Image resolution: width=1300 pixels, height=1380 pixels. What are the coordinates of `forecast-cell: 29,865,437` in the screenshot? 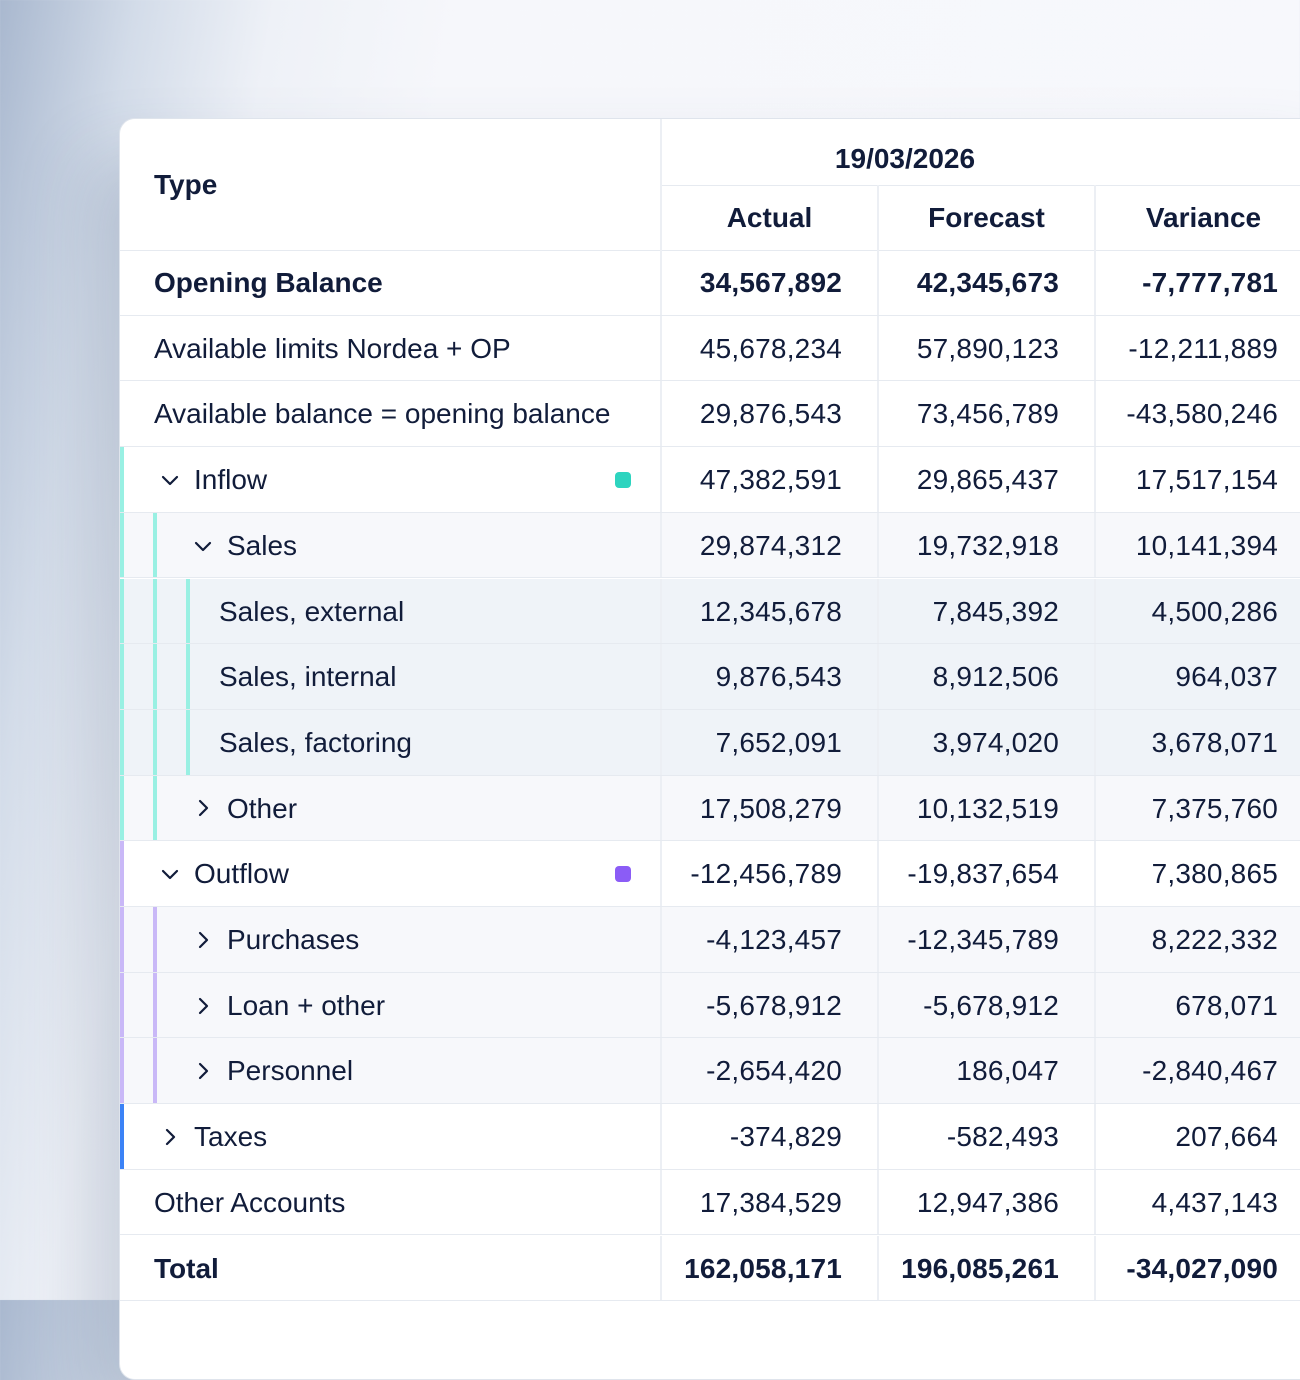 It's located at (987, 480).